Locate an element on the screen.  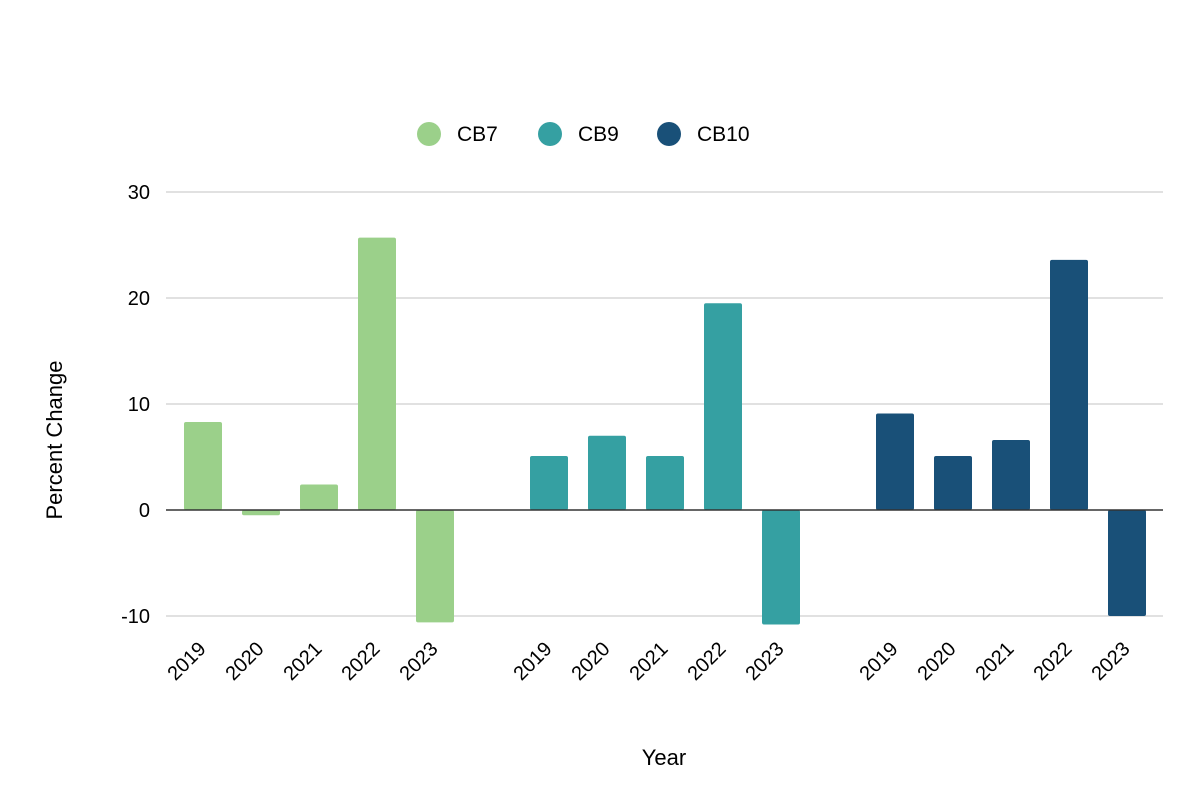
y-tick-label: 0 is located at coordinates (144, 511).